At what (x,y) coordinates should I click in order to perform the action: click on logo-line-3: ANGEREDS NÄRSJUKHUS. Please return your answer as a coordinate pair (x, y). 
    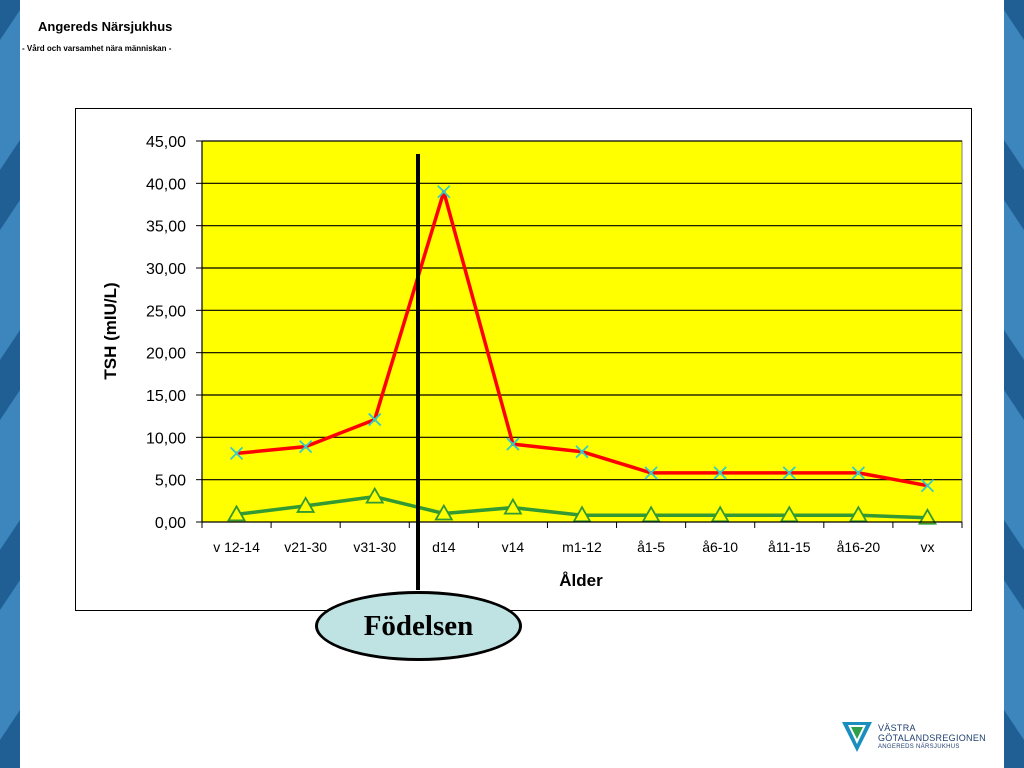
    Looking at the image, I should click on (919, 747).